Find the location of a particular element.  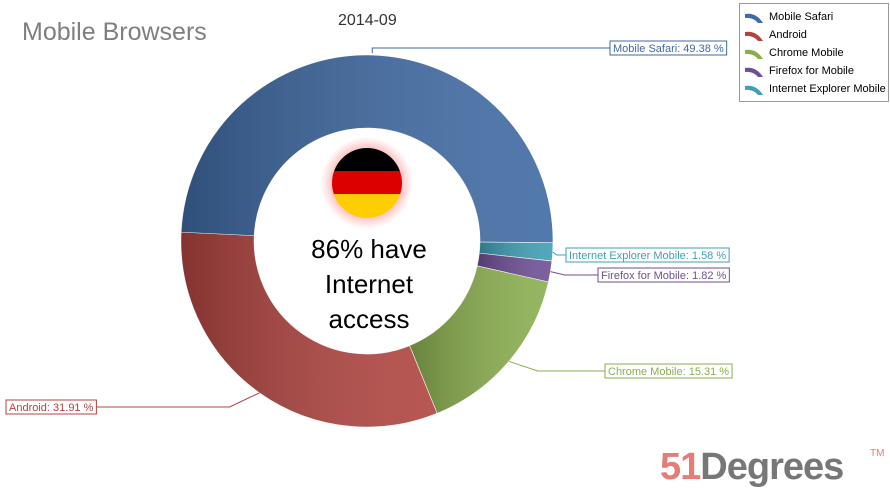

logo-part-1: 51 is located at coordinates (680, 467).